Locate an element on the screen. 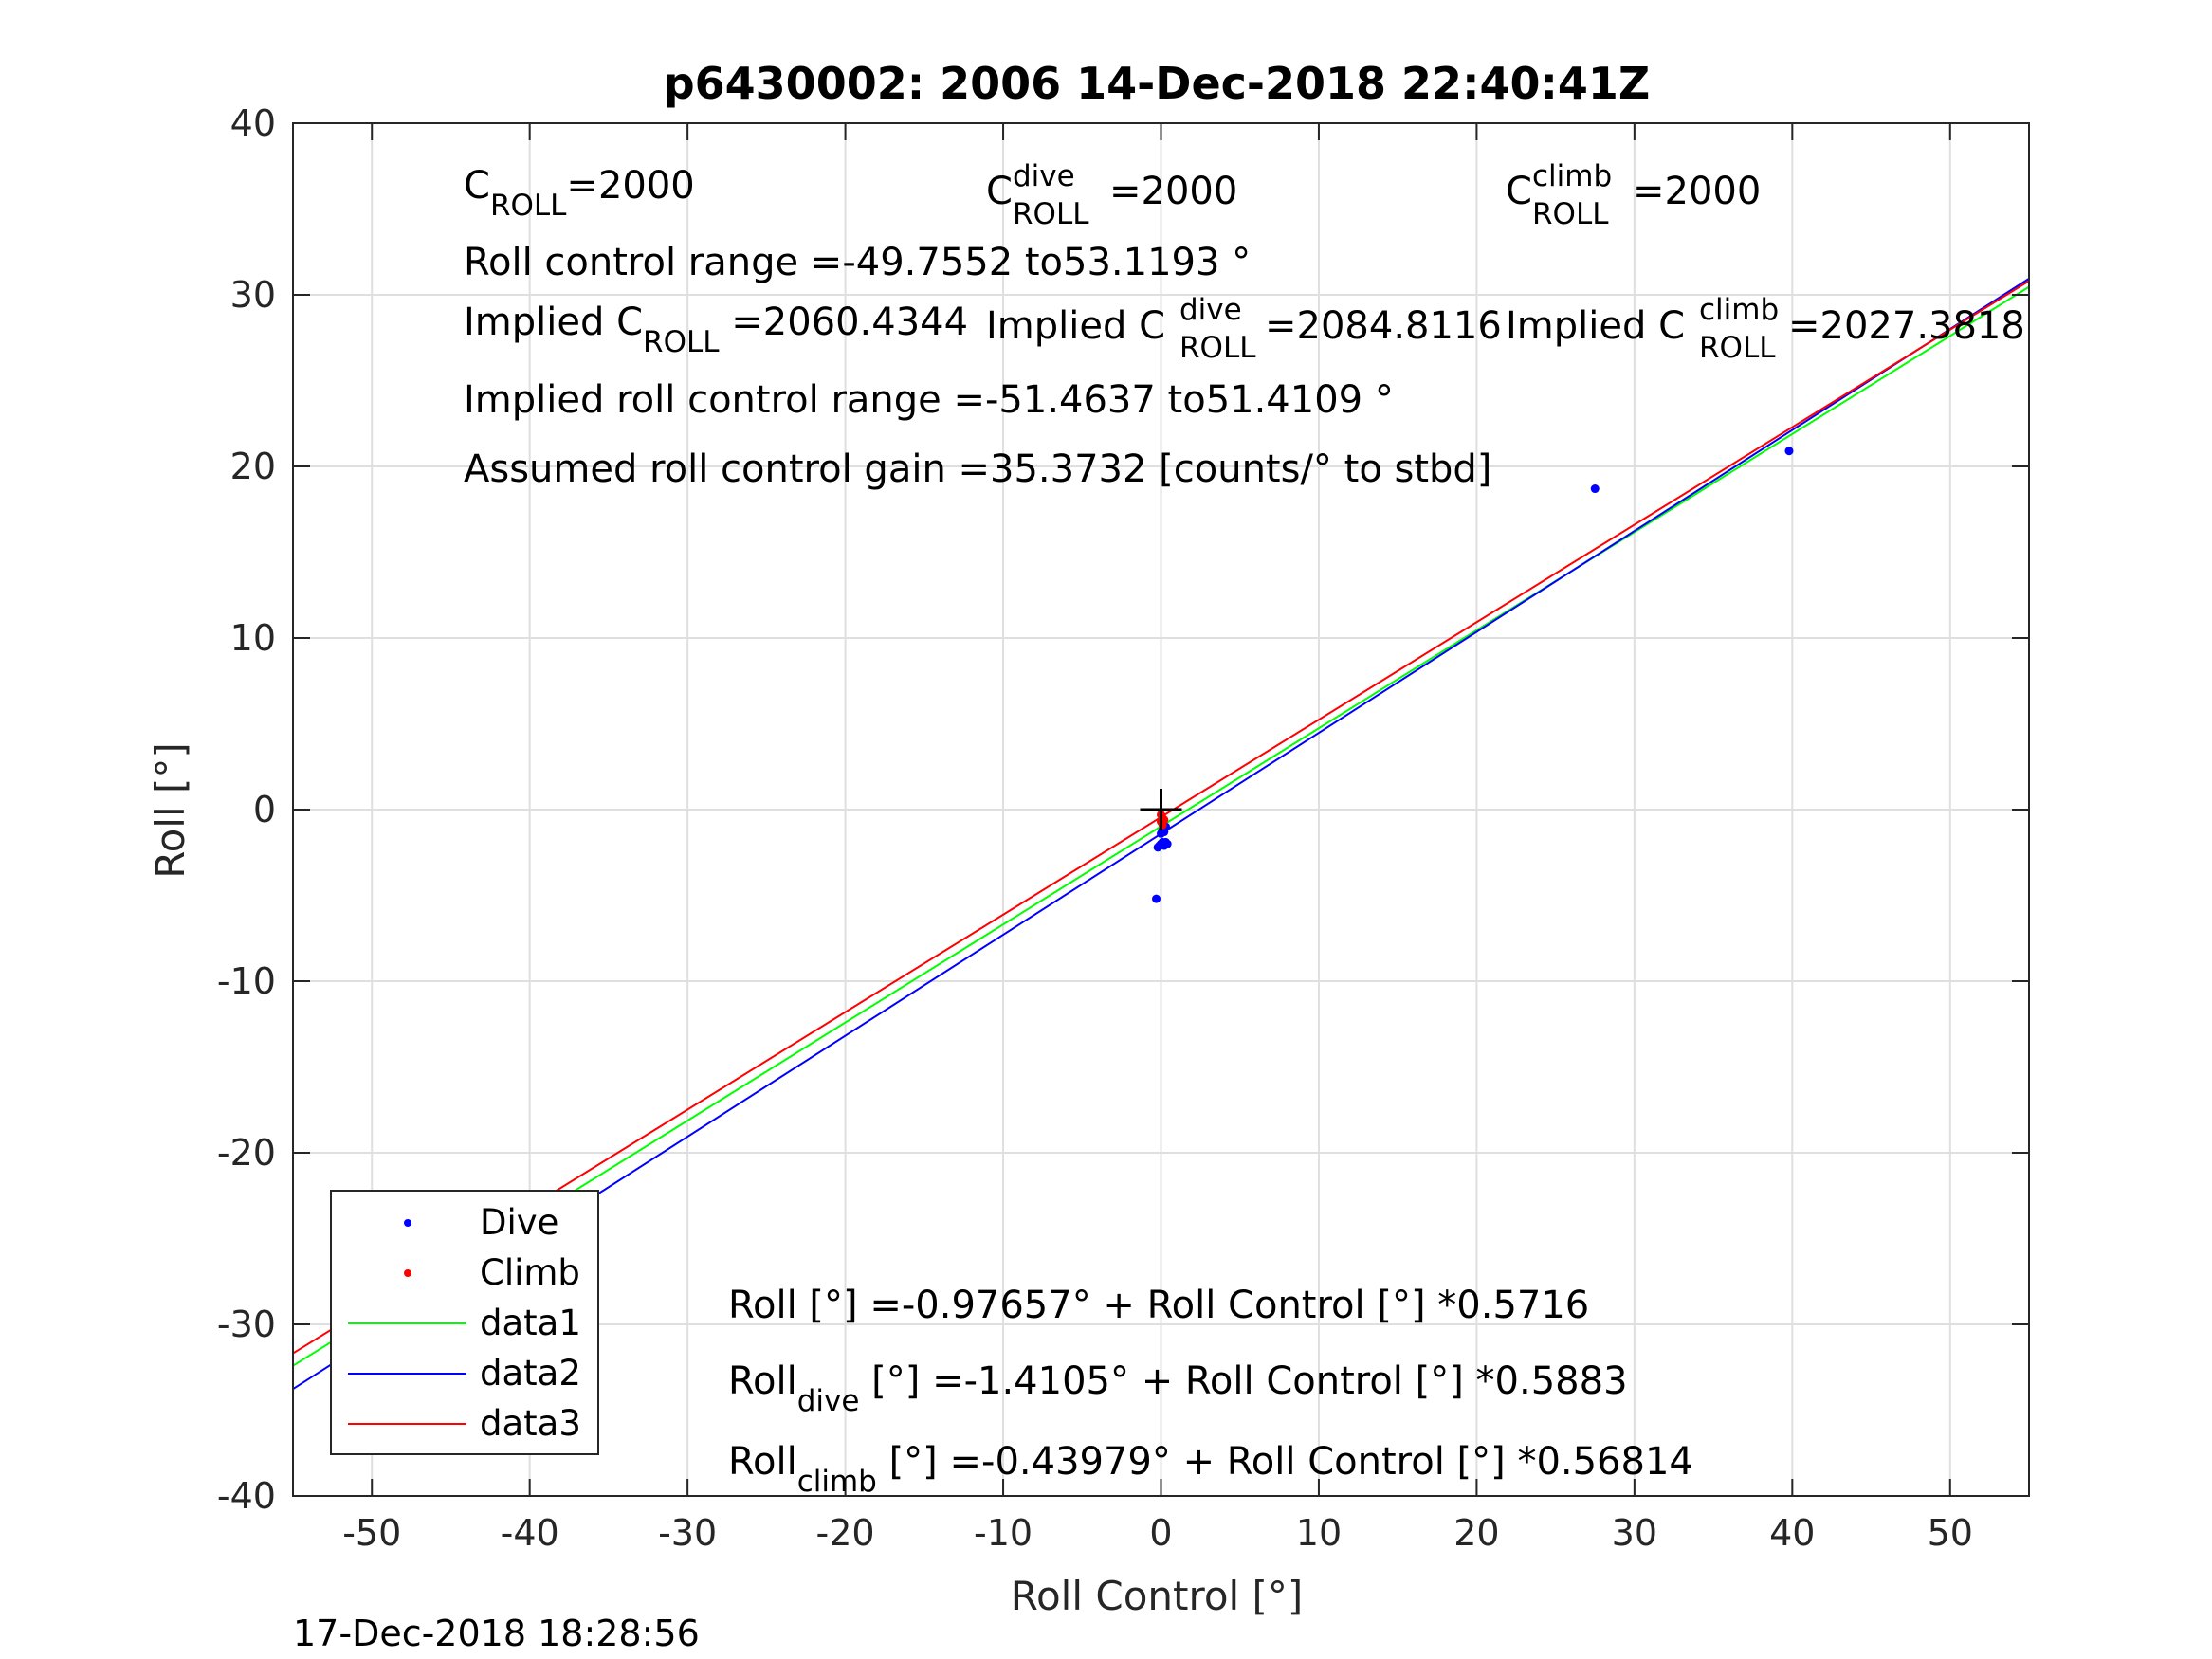  annotation-implied-c-roll-climb-value: =2027.3818 is located at coordinates (1906, 326).